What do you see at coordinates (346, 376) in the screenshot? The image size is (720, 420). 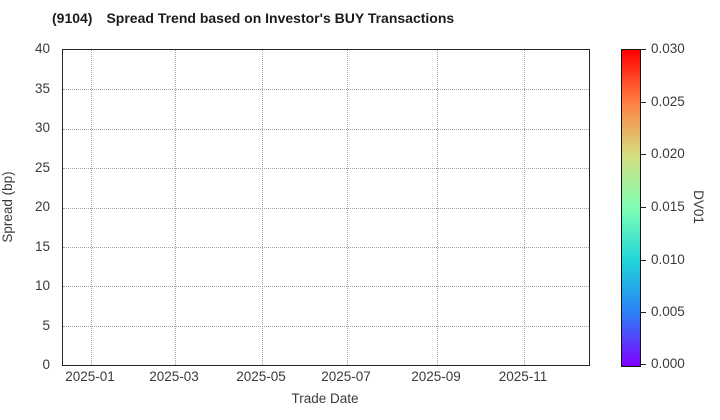 I see `x-tick-label: 2025-07` at bounding box center [346, 376].